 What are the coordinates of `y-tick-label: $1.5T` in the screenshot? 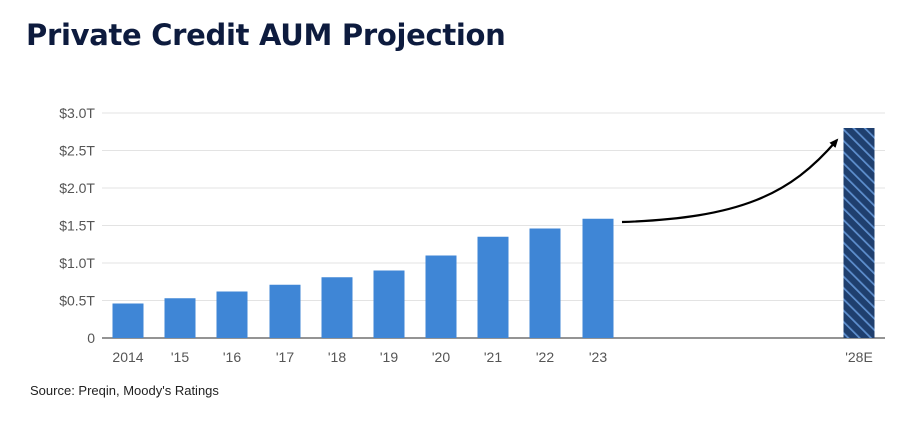 It's located at (77, 226).